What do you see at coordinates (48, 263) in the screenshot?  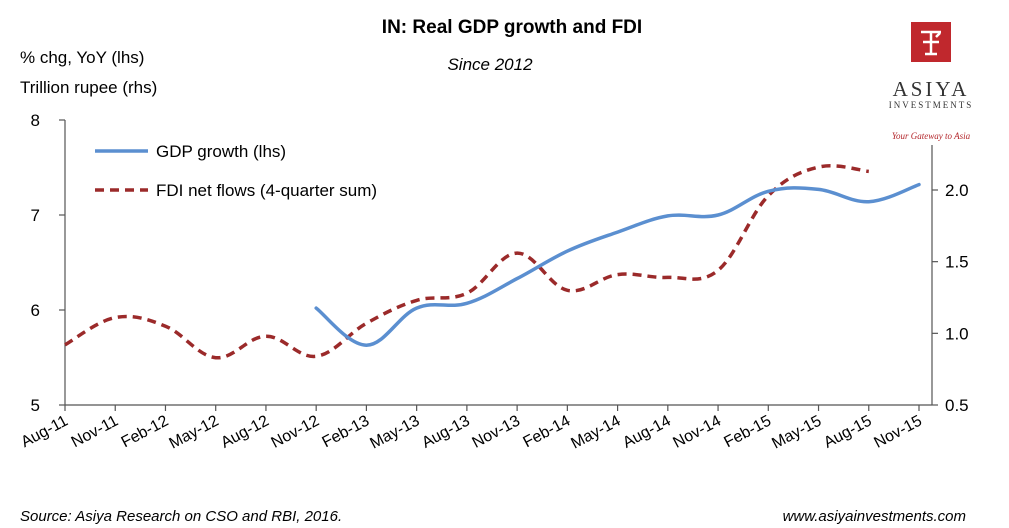 I see `left-axis-ticks: 5 6 7 8` at bounding box center [48, 263].